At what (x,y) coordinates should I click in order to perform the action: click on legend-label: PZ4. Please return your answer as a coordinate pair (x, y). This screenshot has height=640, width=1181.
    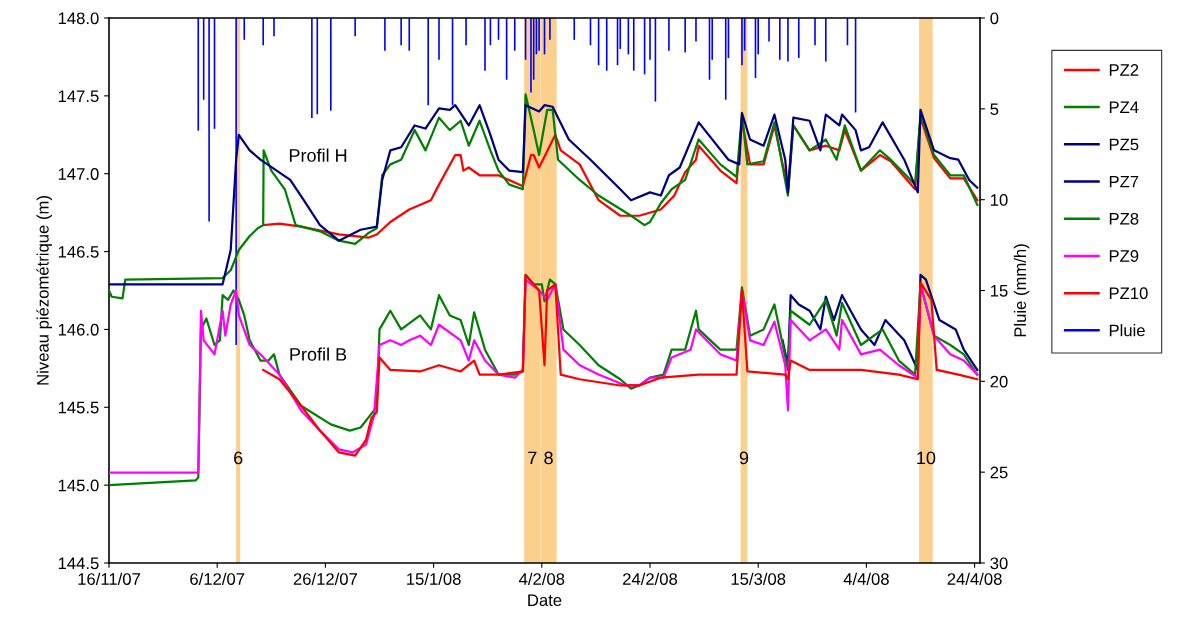
    Looking at the image, I should click on (1124, 107).